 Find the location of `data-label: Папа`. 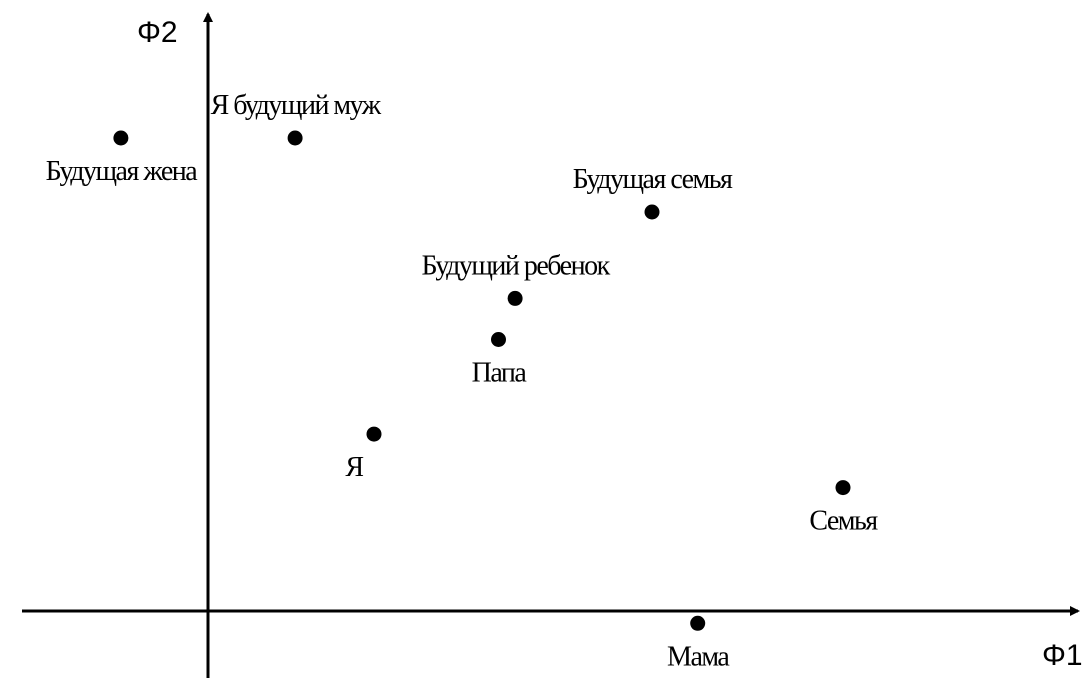

data-label: Папа is located at coordinates (500, 373).